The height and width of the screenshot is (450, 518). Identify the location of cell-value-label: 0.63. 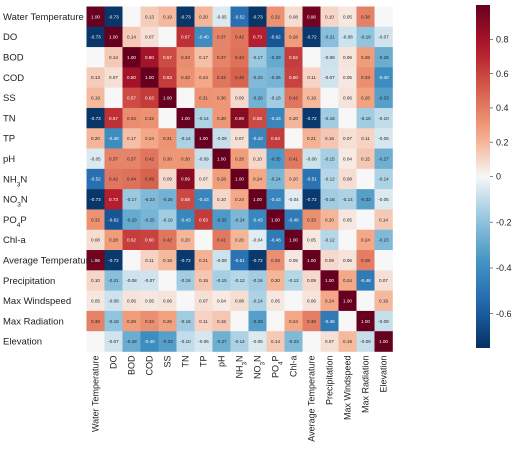
(167, 77).